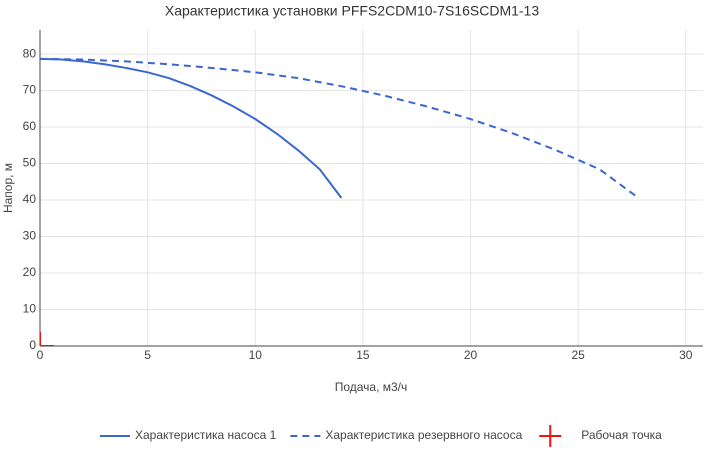  What do you see at coordinates (30, 309) in the screenshot?
I see `y-tick-label: 10` at bounding box center [30, 309].